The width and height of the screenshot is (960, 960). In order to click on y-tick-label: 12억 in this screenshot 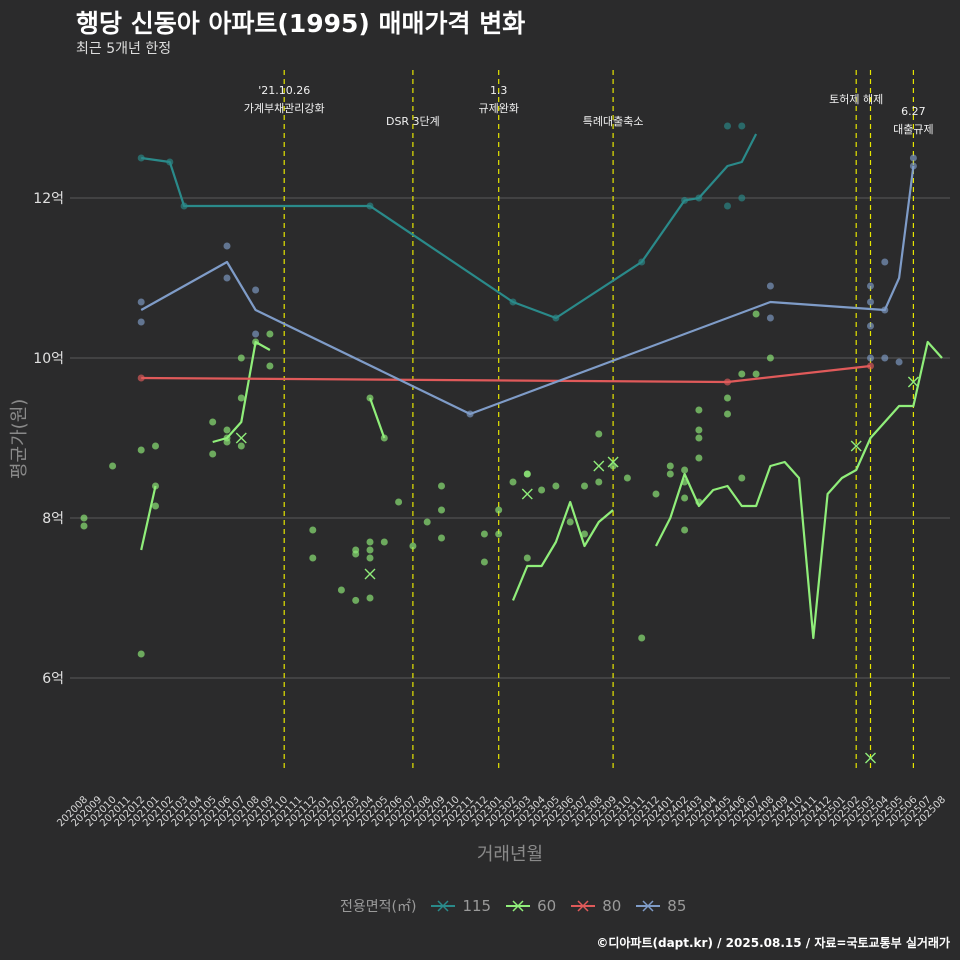, I will do `click(48, 199)`.